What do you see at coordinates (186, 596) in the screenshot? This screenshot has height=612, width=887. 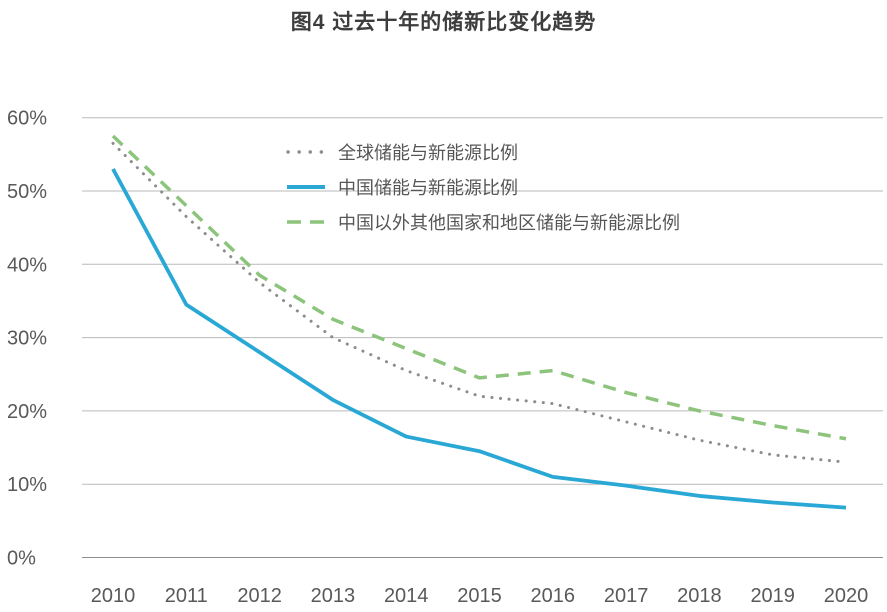 I see `x-tick-label-2011: 2011` at bounding box center [186, 596].